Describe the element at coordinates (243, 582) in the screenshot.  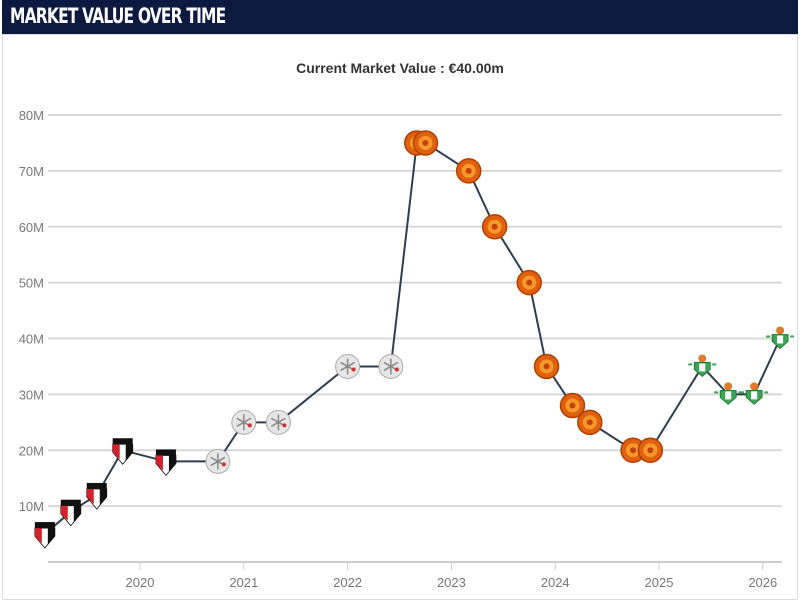
I see `x-tick-label: 2021` at that location.